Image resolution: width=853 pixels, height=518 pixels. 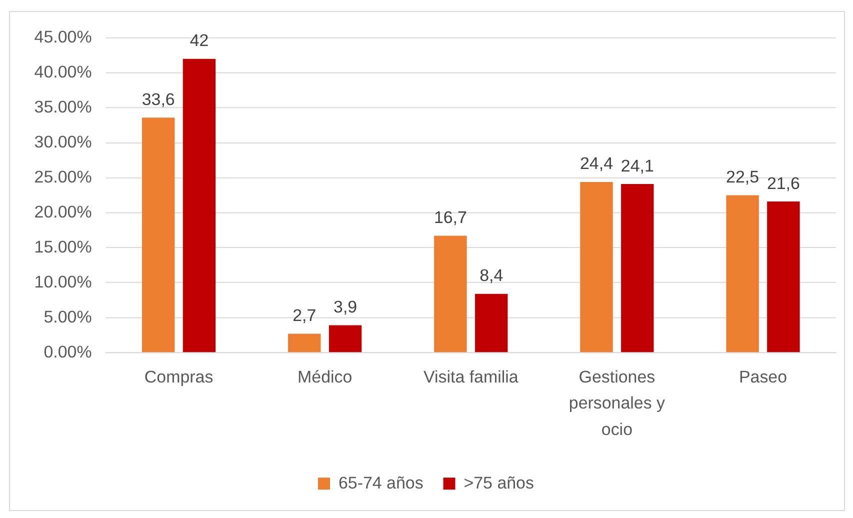 What do you see at coordinates (637, 166) in the screenshot?
I see `data-label: 24,1` at bounding box center [637, 166].